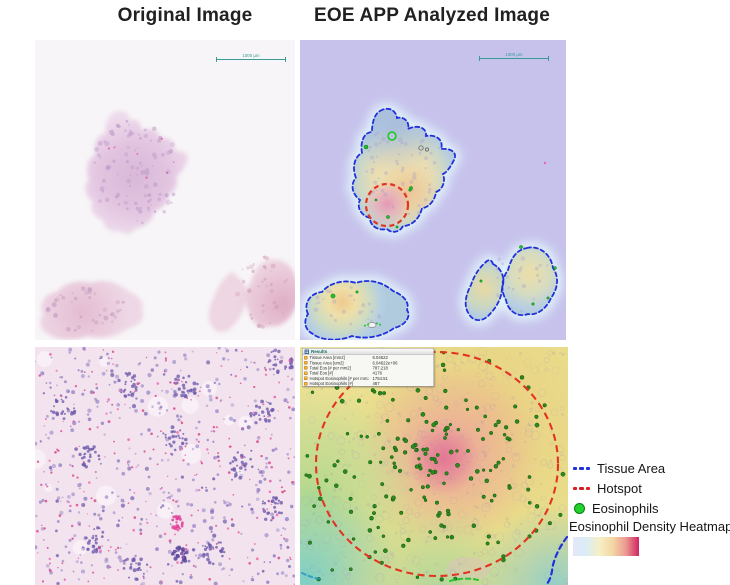 The image size is (730, 585). Describe the element at coordinates (579, 508) in the screenshot. I see `eosinophils-dot-icon` at that location.